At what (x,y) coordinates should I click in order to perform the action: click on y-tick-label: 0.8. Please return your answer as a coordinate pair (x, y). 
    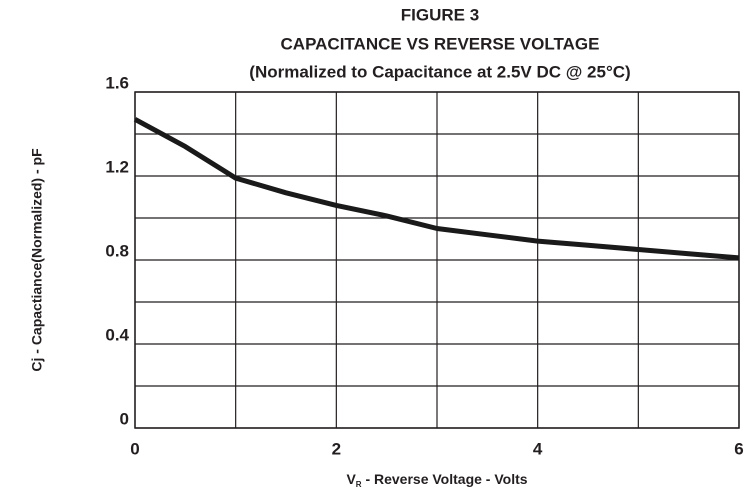
    Looking at the image, I should click on (117, 250).